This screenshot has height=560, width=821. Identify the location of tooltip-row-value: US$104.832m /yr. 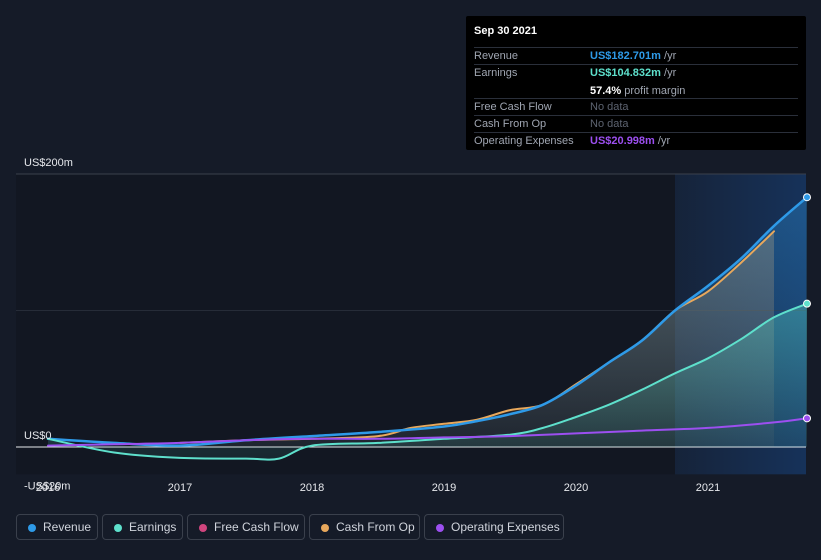
(633, 73).